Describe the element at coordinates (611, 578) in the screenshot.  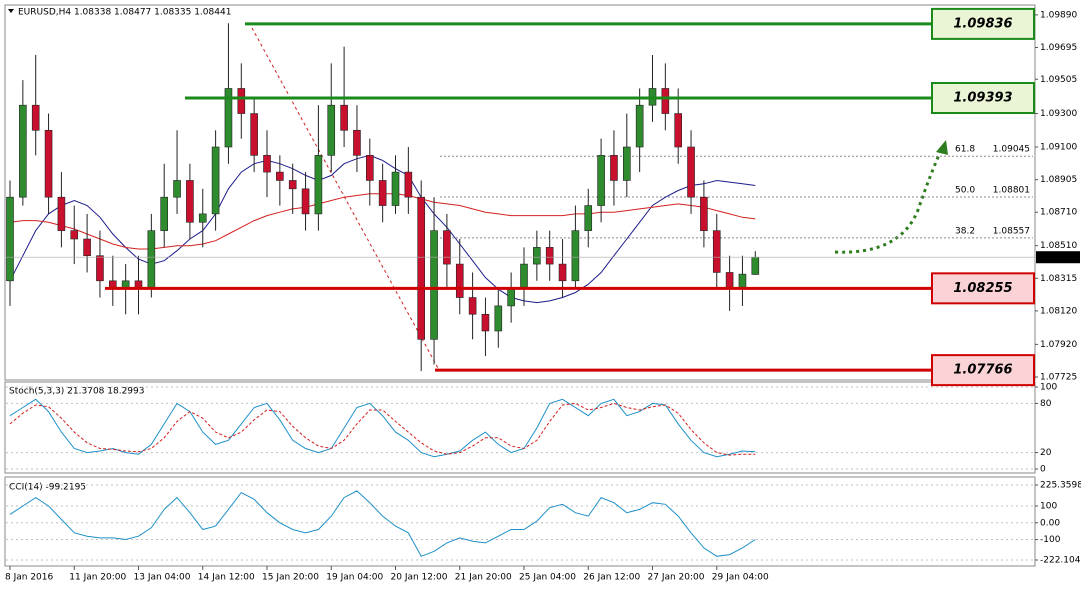
I see `x-tick-label: 26 Jan 12:00` at that location.